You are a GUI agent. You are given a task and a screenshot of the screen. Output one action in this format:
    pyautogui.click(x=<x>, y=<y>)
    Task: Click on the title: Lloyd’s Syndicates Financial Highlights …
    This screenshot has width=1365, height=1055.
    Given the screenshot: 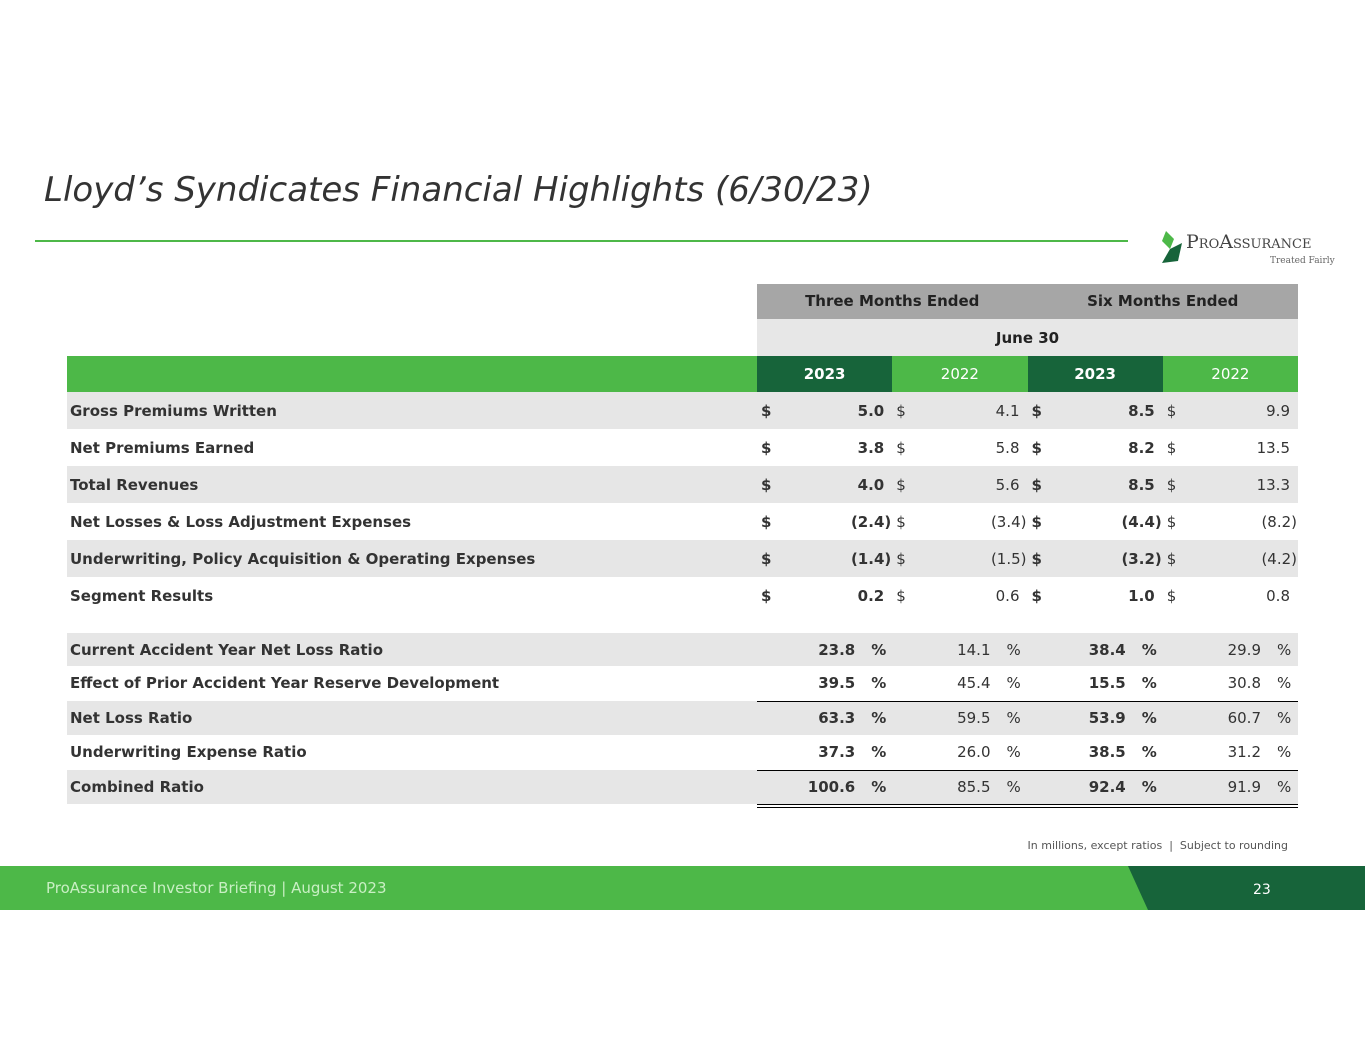 What is the action you would take?
    pyautogui.click(x=458, y=190)
    